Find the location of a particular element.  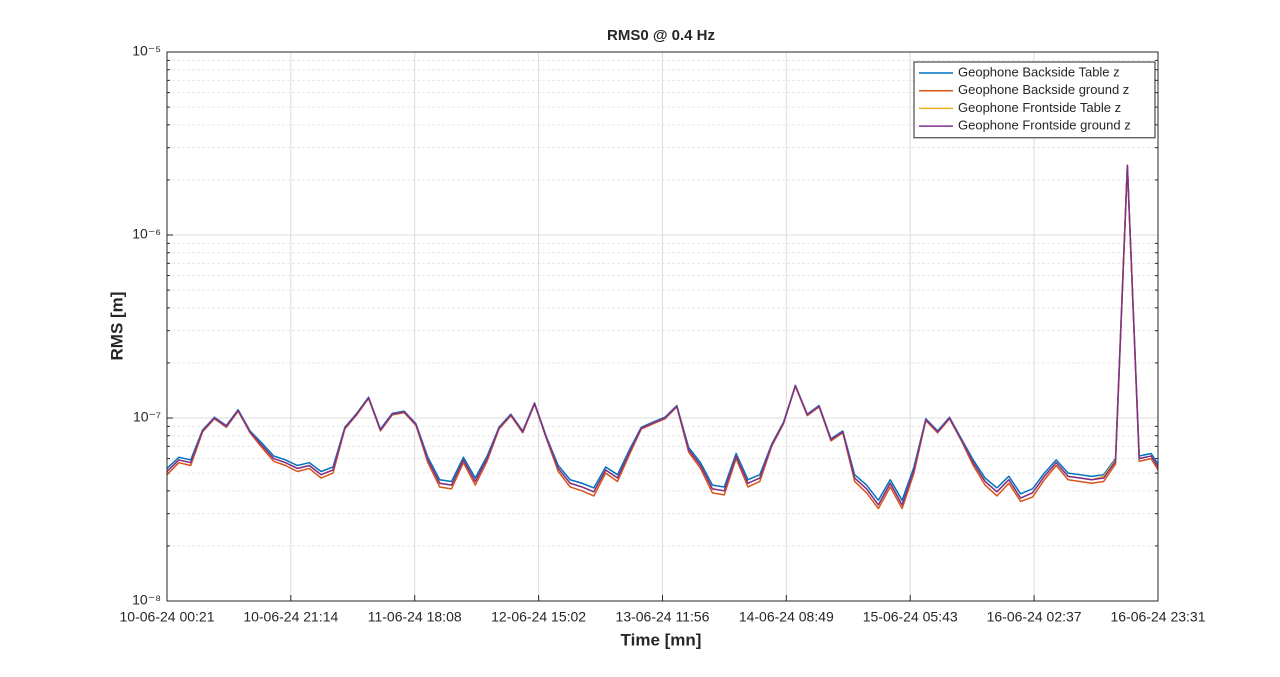

x-tick-label: 11-06-24 18:08 is located at coordinates (415, 617).